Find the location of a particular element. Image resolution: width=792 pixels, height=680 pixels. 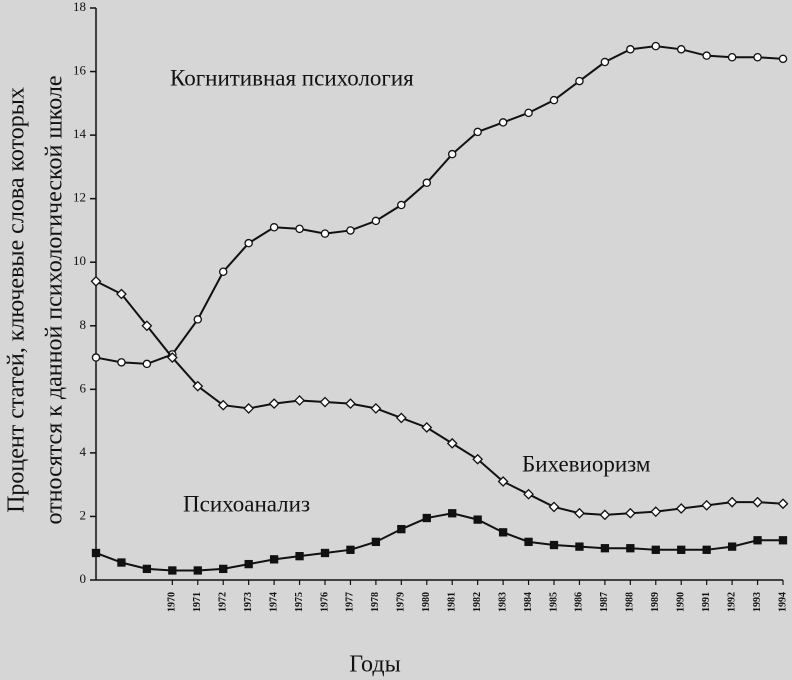

x-tick-label: 1990 is located at coordinates (681, 602).